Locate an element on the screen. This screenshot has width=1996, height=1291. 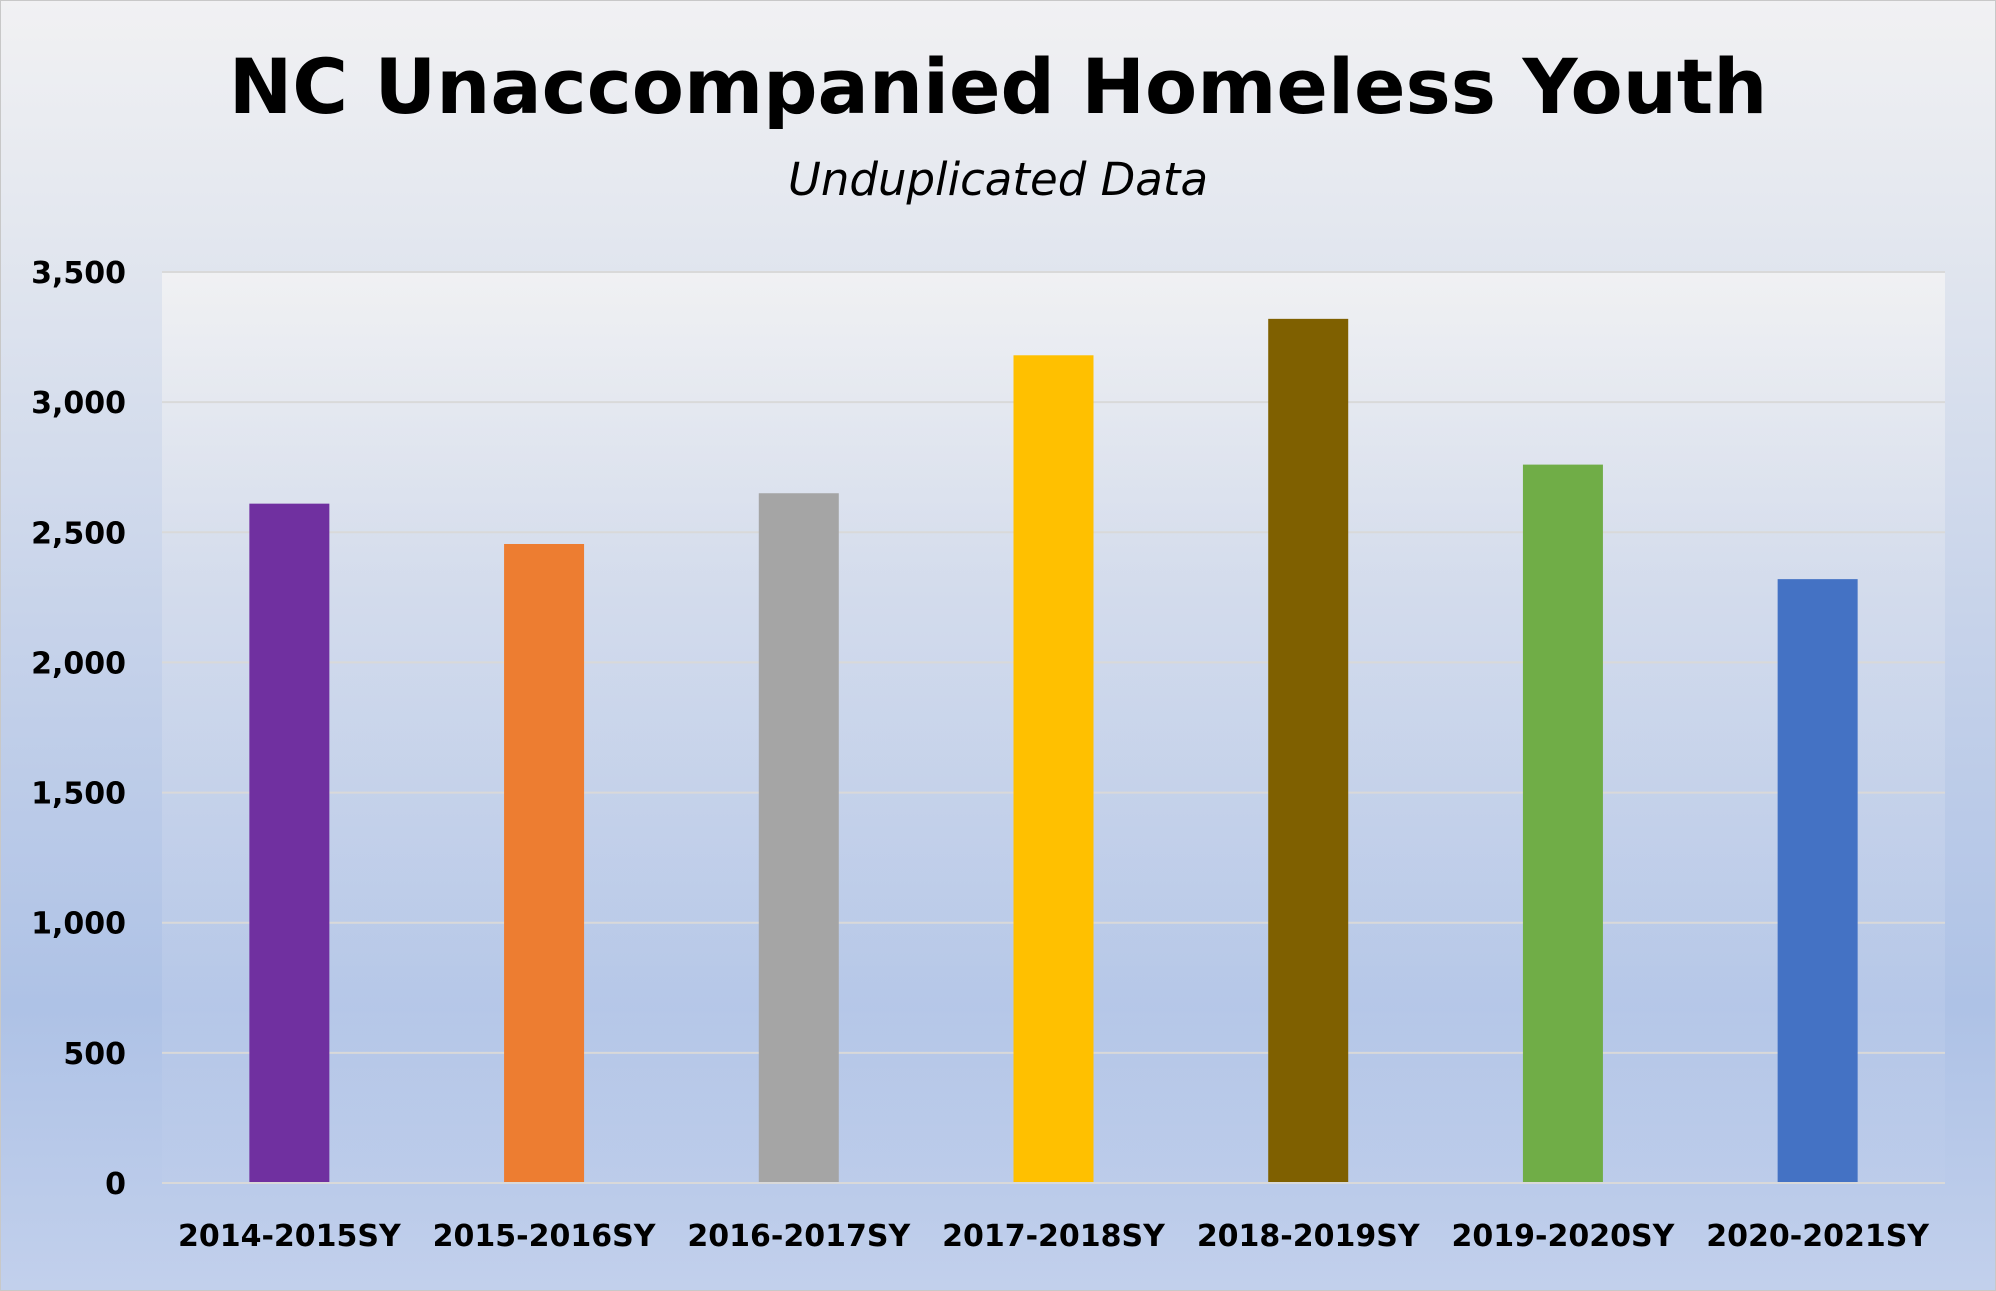
y-tick-label: 2,500 is located at coordinates (78, 533).